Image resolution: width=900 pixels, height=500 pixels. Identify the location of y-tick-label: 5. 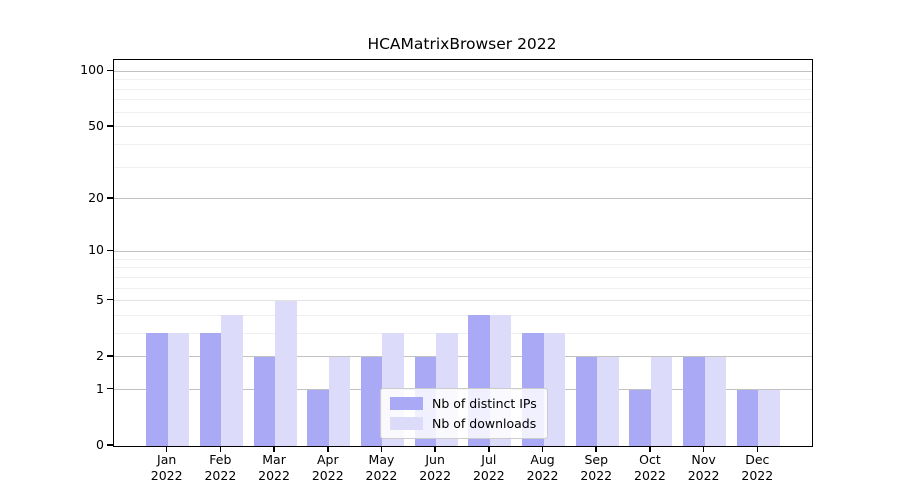
(100, 299).